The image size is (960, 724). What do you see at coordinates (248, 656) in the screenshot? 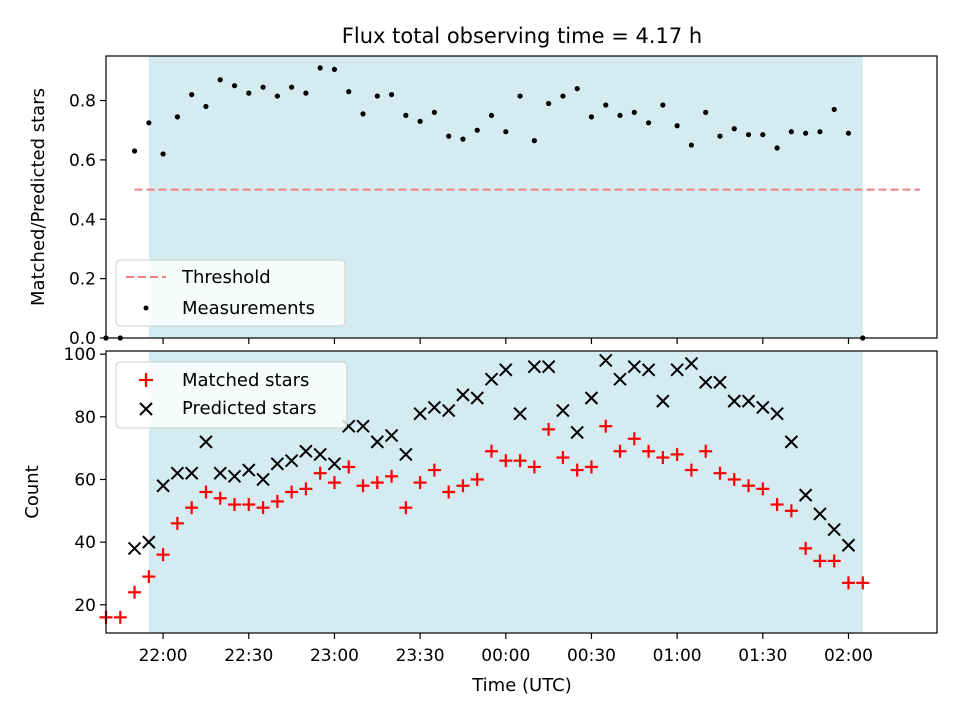
I see `x-tick-label: 22:30` at bounding box center [248, 656].